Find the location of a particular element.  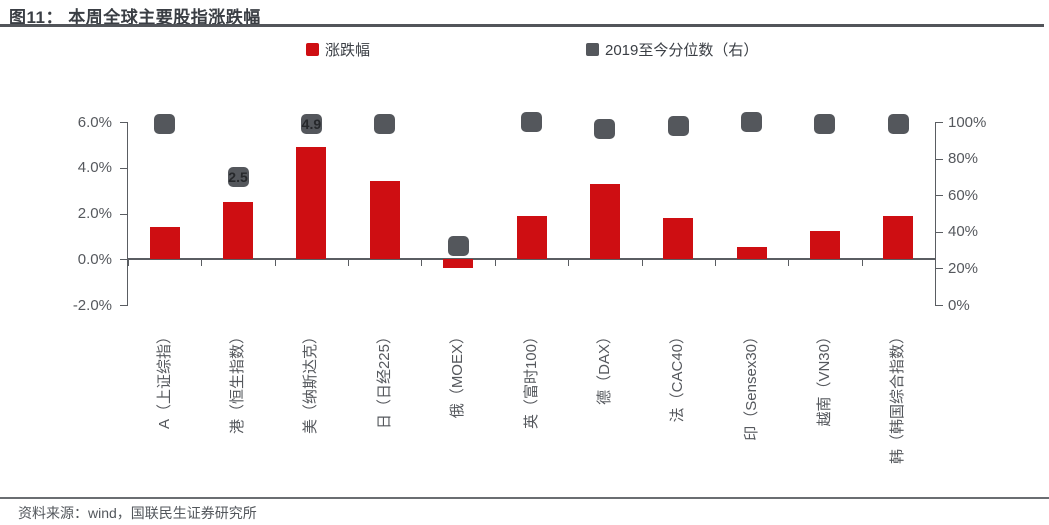

title-underline is located at coordinates (522, 25).